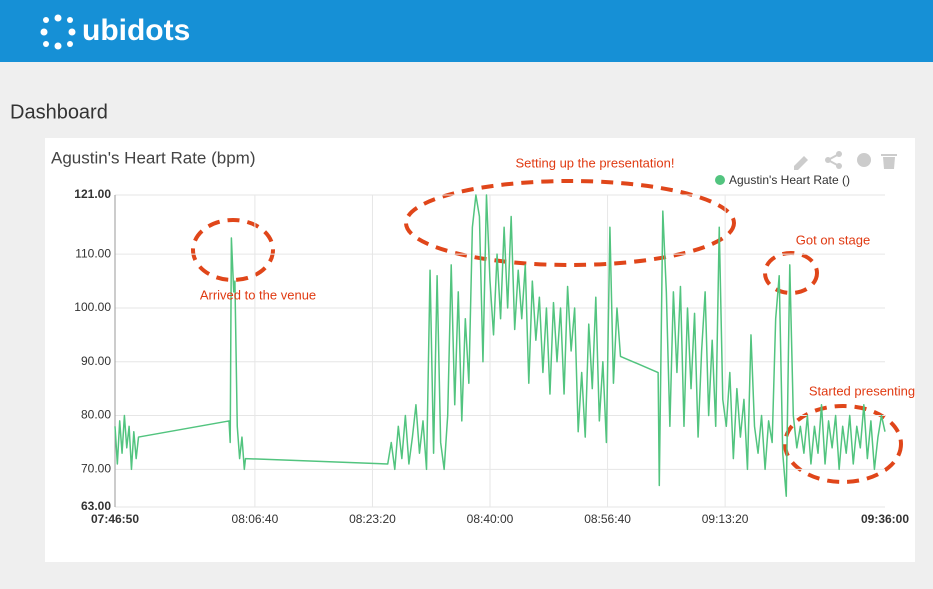  Describe the element at coordinates (720, 180) in the screenshot. I see `legend-swatch` at that location.